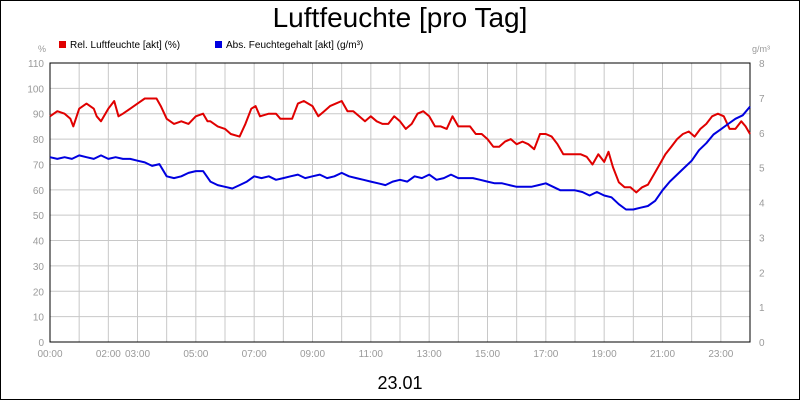  I want to click on x-tick-label: 02:00, so click(108, 354).